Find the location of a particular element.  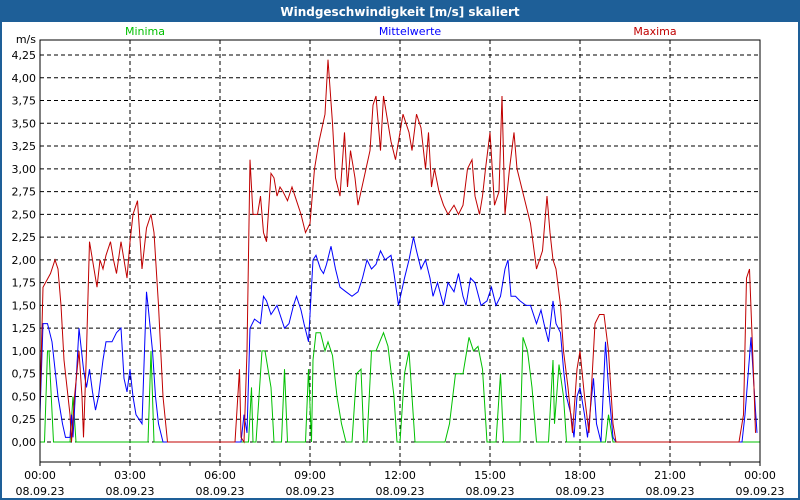

x-tick-time: 12:00 is located at coordinates (400, 475).